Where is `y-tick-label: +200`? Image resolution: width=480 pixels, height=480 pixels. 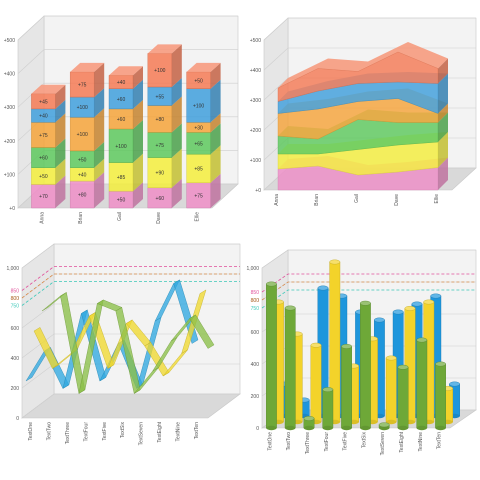 y-tick-label: +200 is located at coordinates (9, 142).